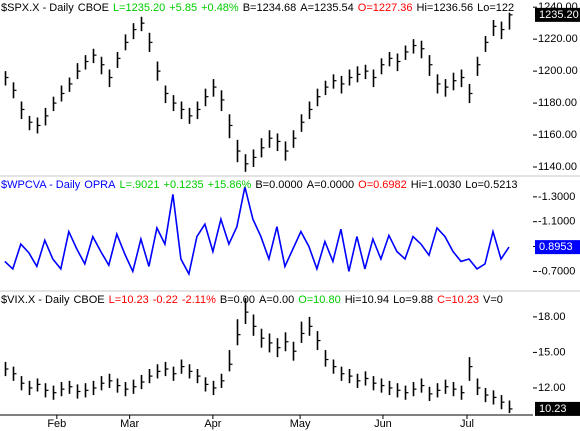 Image resolution: width=580 pixels, height=431 pixels. I want to click on header-item: O=0.6982, so click(382, 185).